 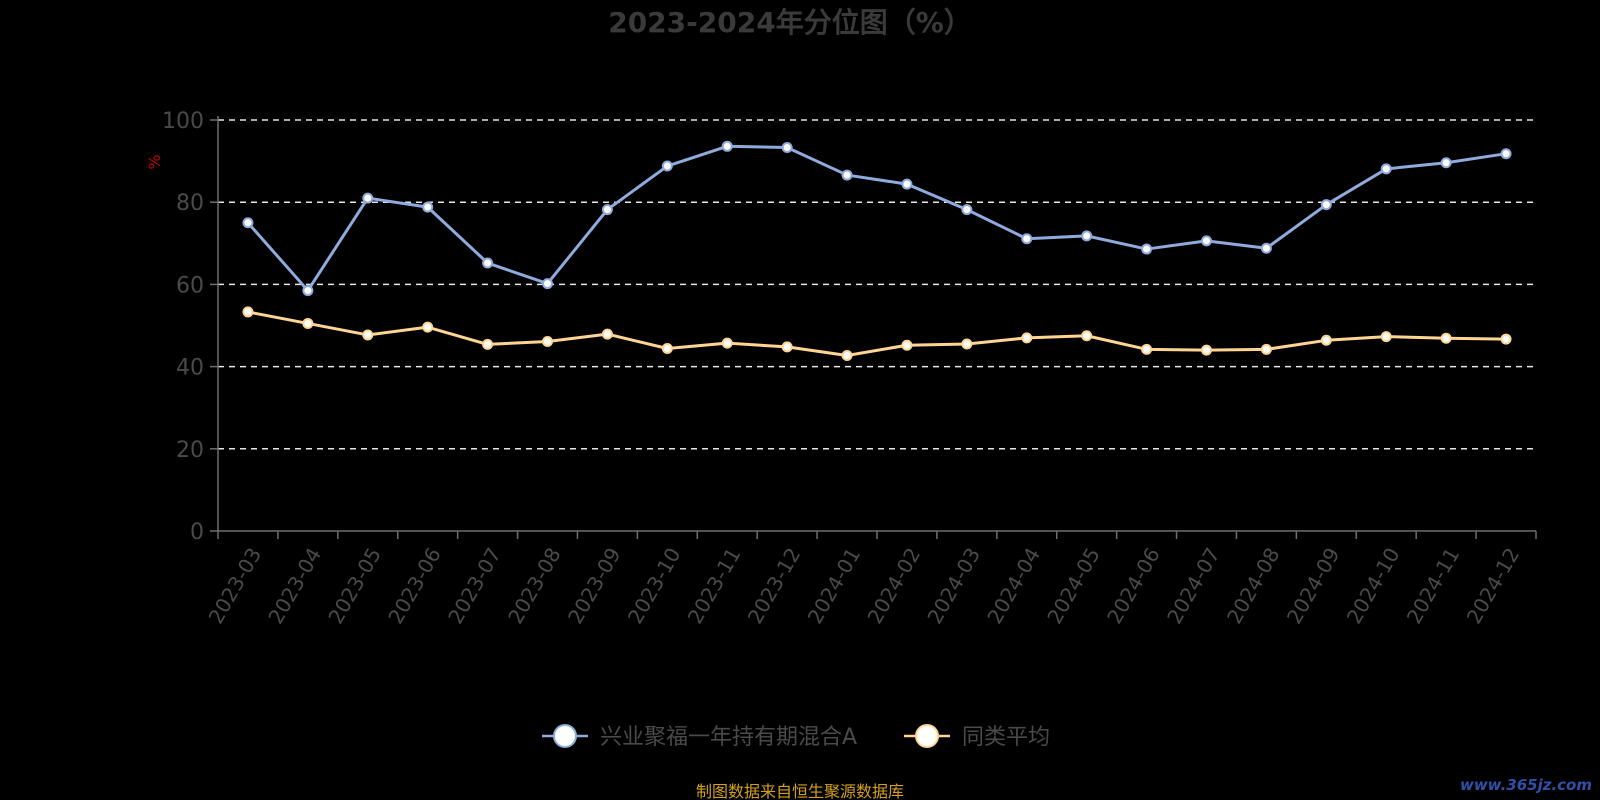 I want to click on x-tick-label: 2024-02, so click(x=894, y=586).